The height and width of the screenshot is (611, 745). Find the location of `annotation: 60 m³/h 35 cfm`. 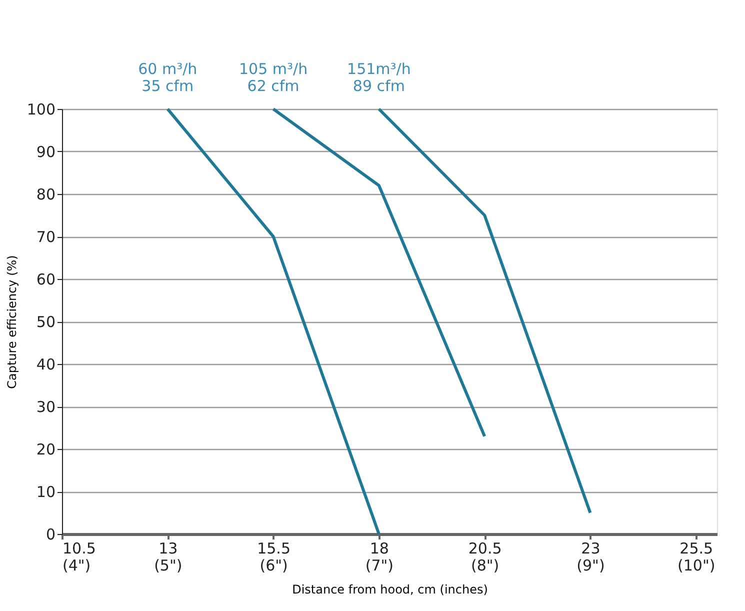

annotation: 60 m³/h 35 cfm is located at coordinates (168, 77).